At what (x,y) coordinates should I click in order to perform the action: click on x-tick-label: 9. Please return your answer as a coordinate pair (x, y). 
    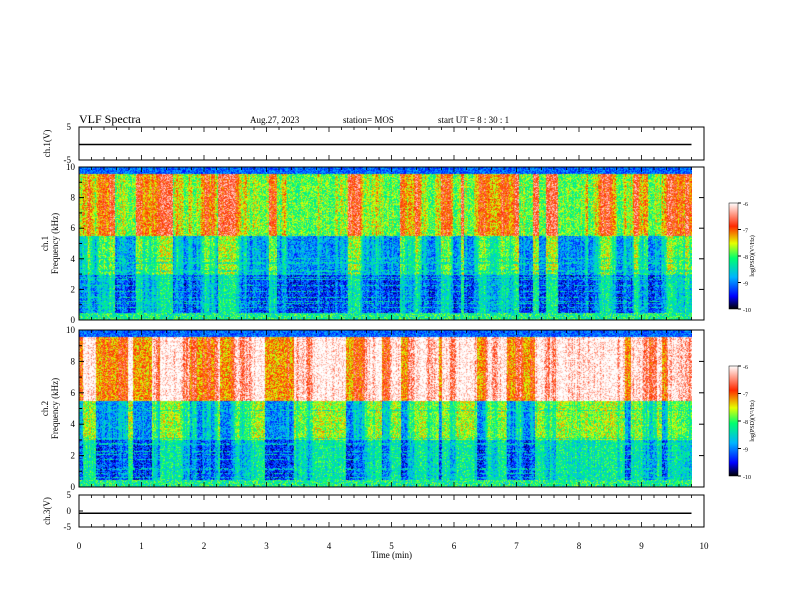
    Looking at the image, I should click on (641, 546).